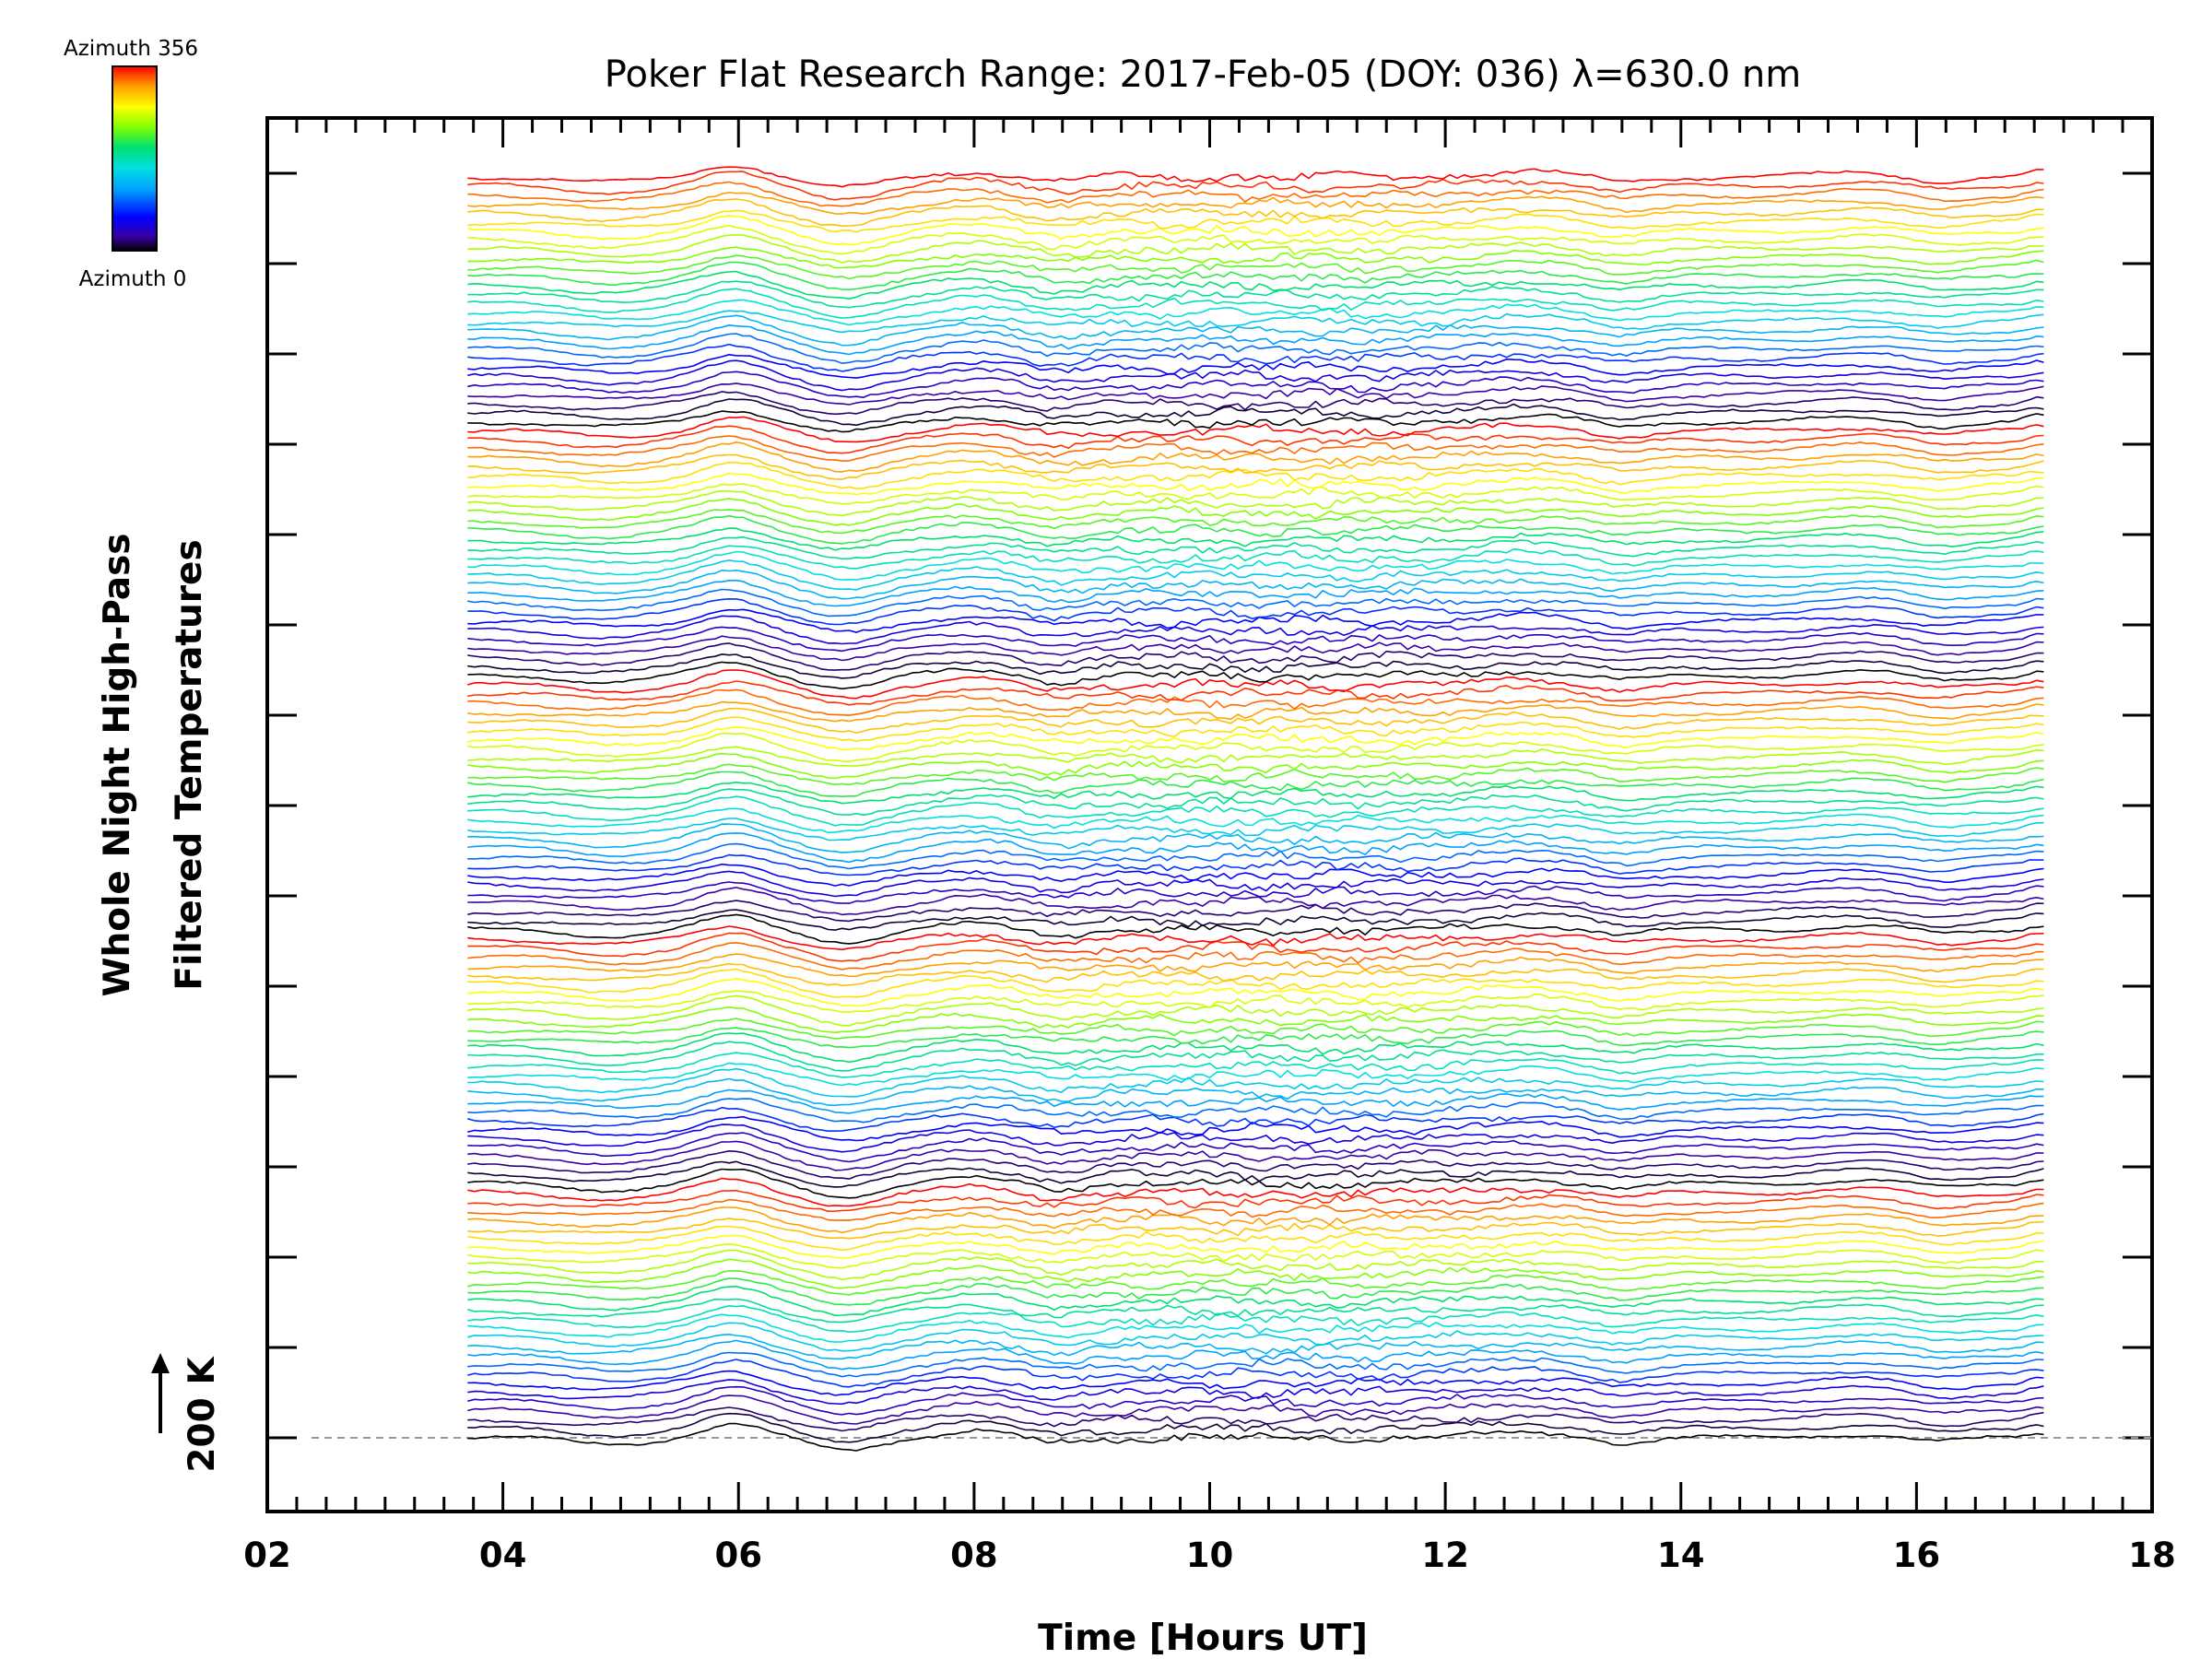  What do you see at coordinates (117, 764) in the screenshot?
I see `y-axis-label-line1: Whole Night High-Pass` at bounding box center [117, 764].